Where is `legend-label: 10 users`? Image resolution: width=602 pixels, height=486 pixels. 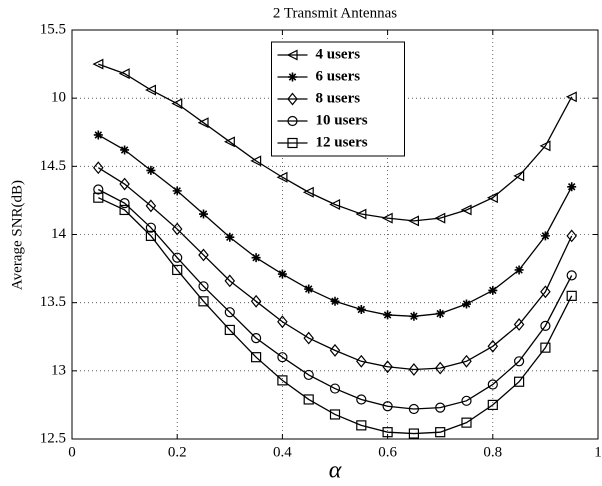 legend-label: 10 users is located at coordinates (342, 120).